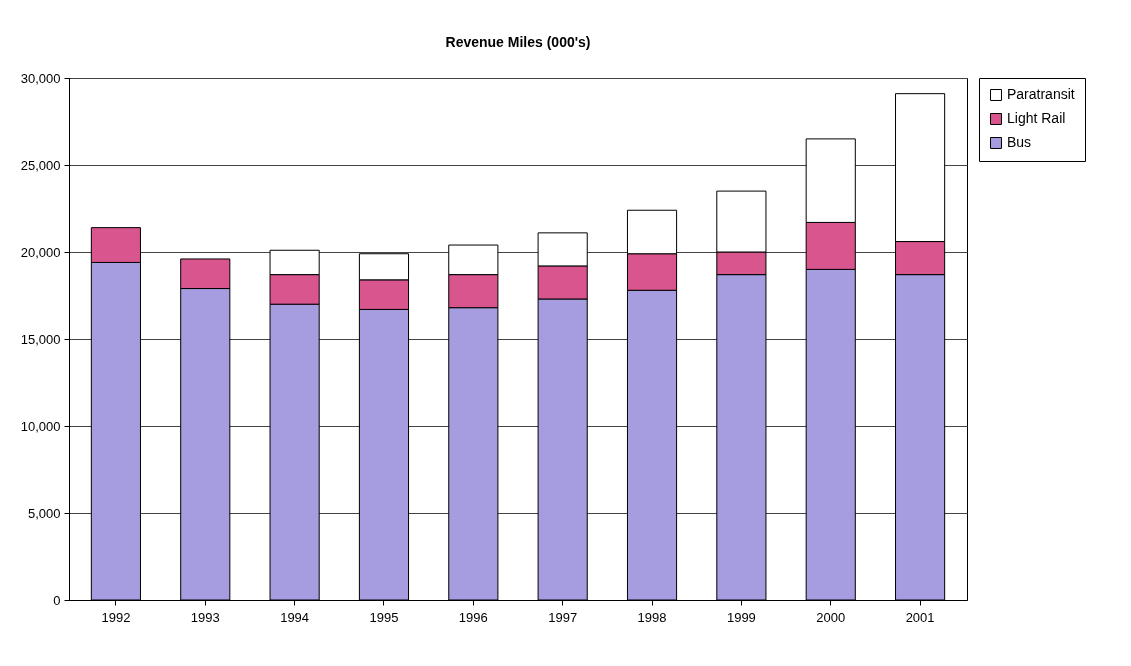 The image size is (1131, 666). I want to click on y-tick-label: 5,000, so click(44, 513).